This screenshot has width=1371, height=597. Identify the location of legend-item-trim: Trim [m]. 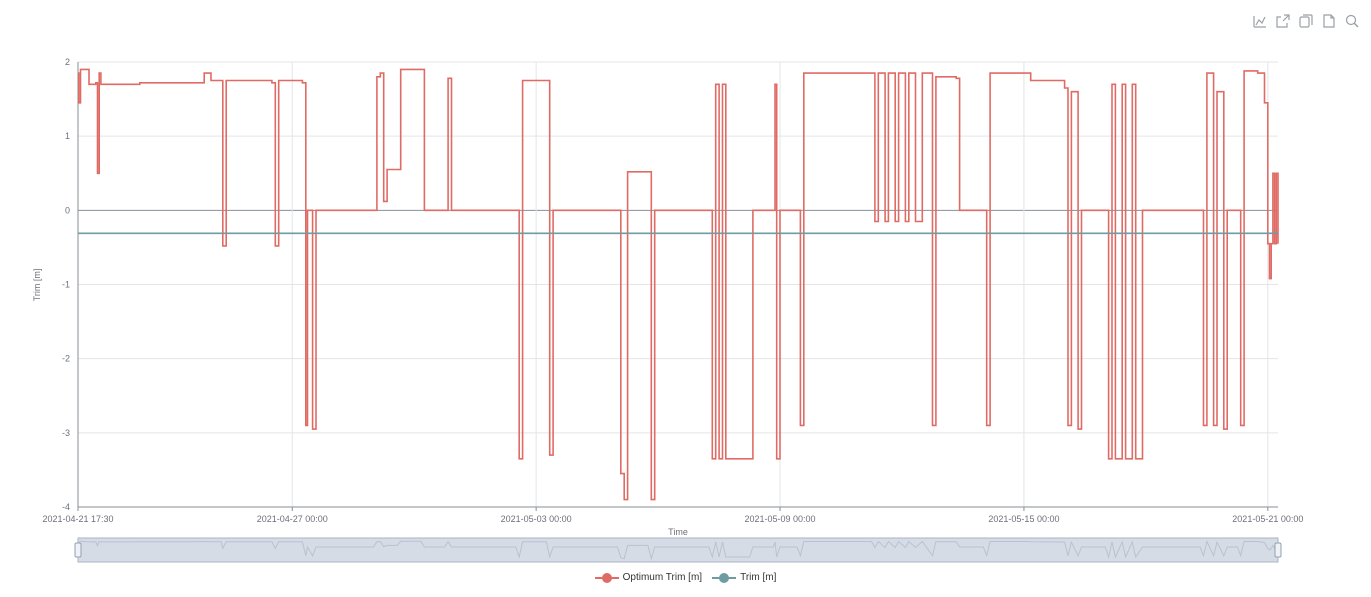
(744, 577).